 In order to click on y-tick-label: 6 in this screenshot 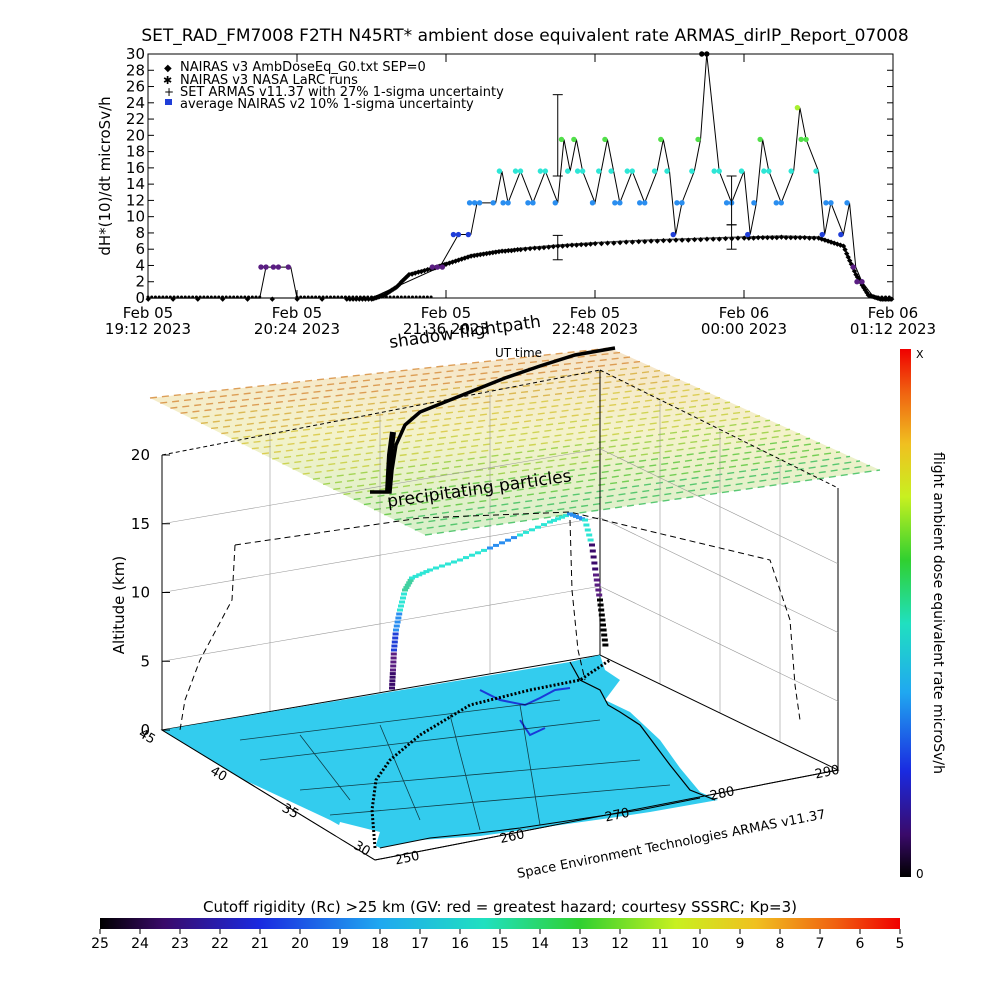, I will do `click(140, 249)`.